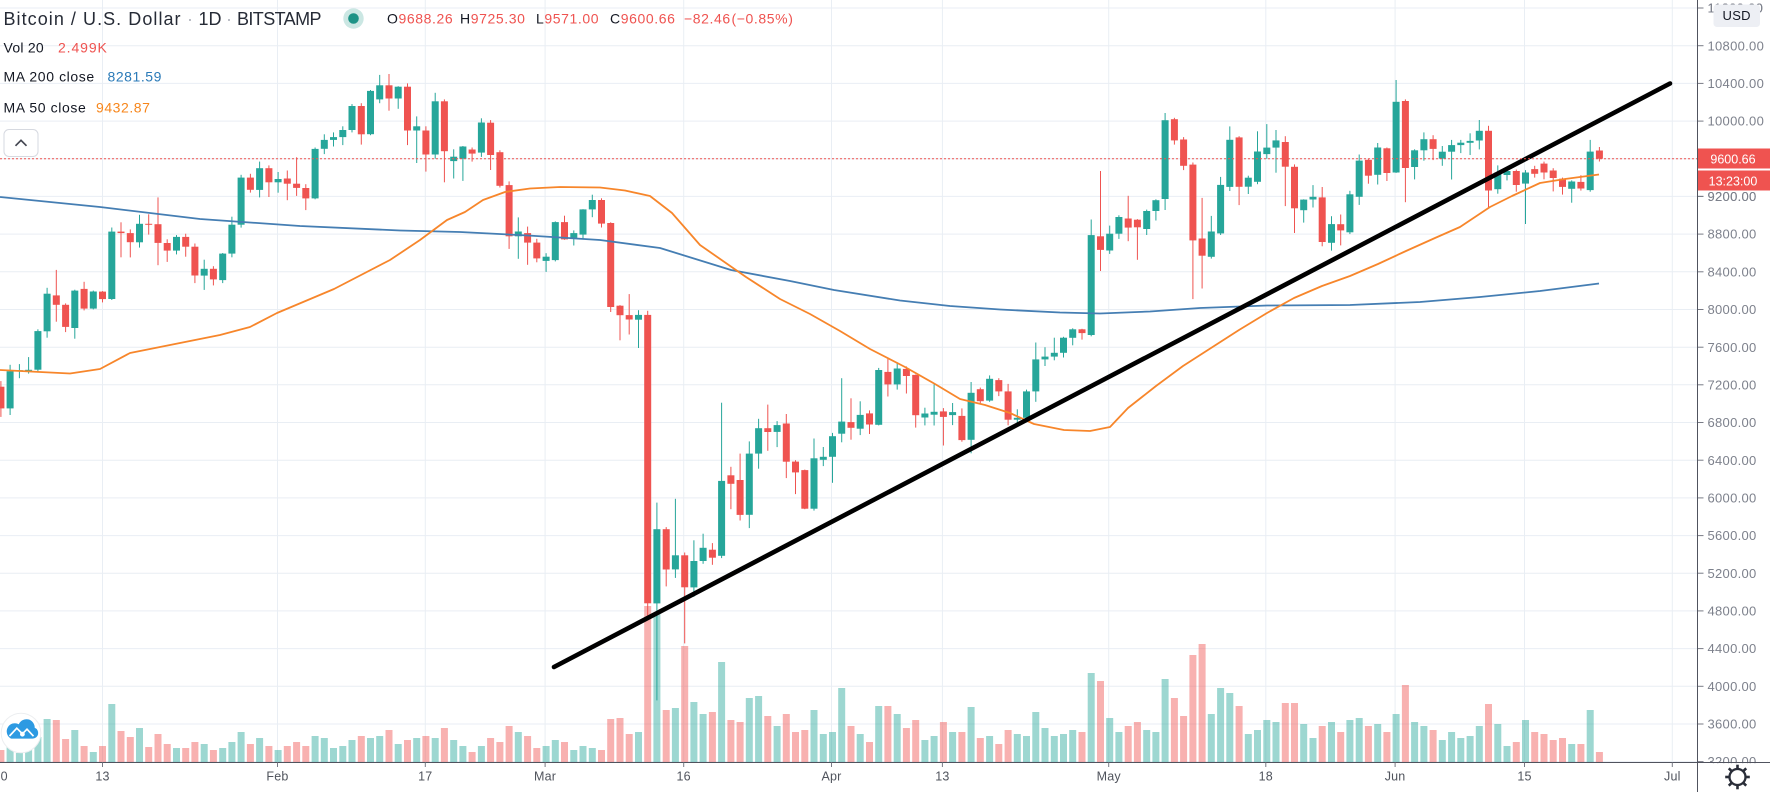  What do you see at coordinates (1109, 777) in the screenshot?
I see `svg-text: May` at bounding box center [1109, 777].